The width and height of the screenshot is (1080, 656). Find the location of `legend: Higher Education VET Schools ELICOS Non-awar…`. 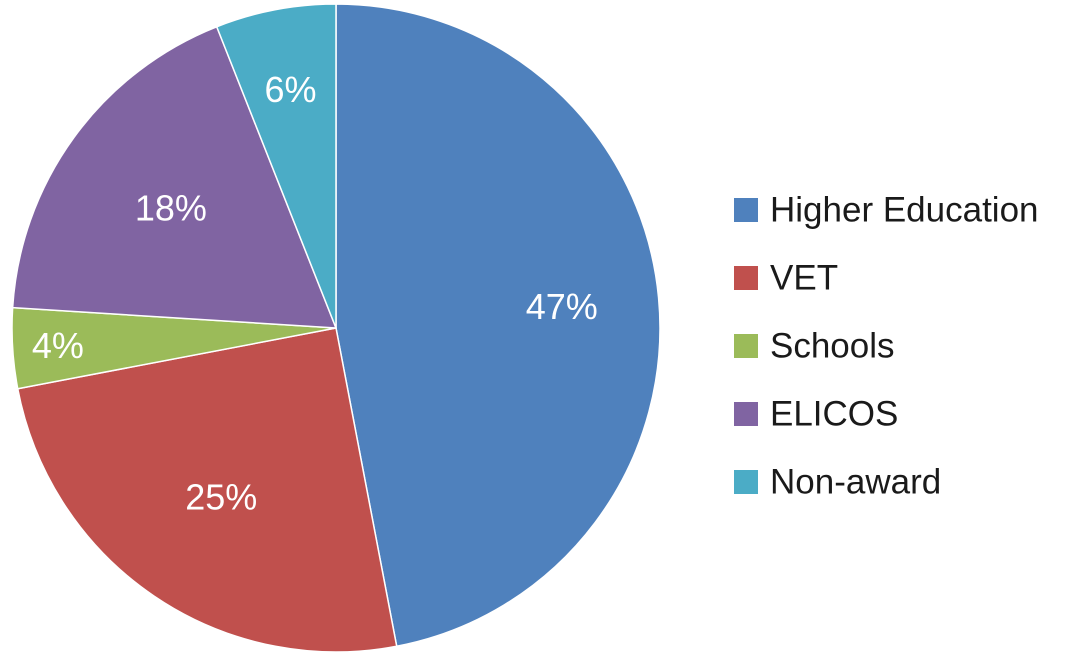

legend: Higher Education VET Schools ELICOS Non-awar… is located at coordinates (886, 346).